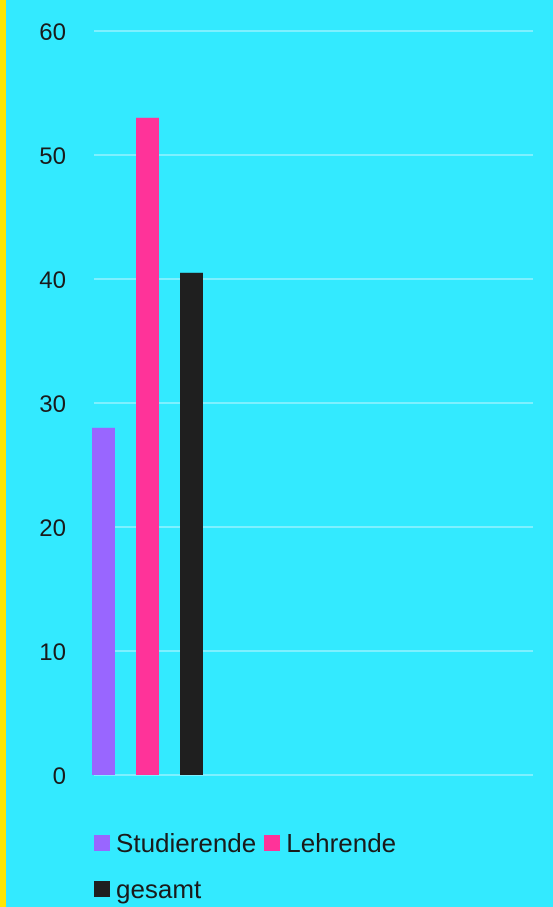  What do you see at coordinates (59, 776) in the screenshot?
I see `y-tick-label: 0` at bounding box center [59, 776].